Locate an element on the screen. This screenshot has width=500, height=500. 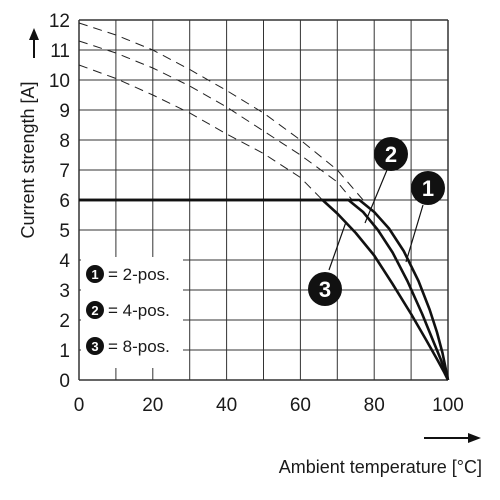
y-tick-label: 6 is located at coordinates (64, 201).